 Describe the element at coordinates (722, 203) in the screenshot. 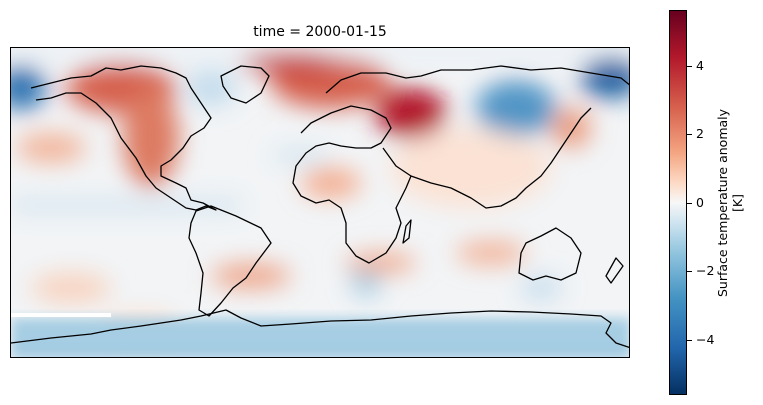

I see `colorbar-label-line1: Surface temperature anomaly` at that location.